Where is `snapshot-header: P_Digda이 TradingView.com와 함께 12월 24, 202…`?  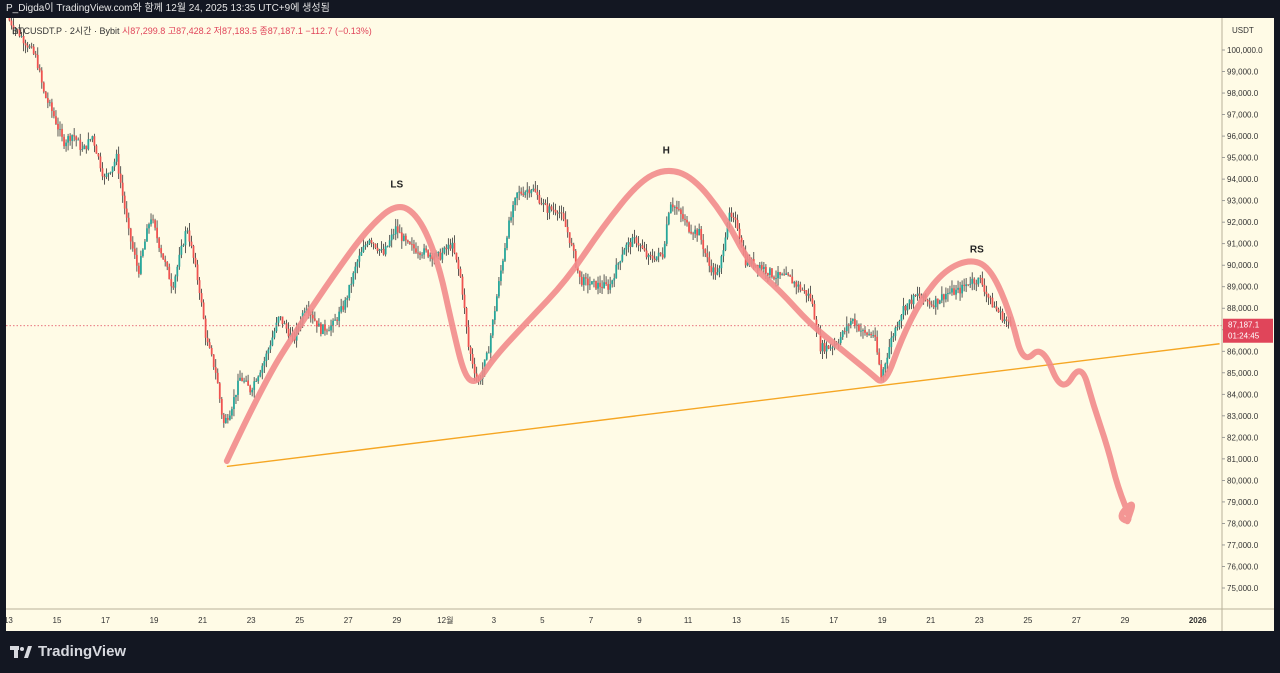
snapshot-header: P_Digda이 TradingView.com와 함께 12월 24, 202… is located at coordinates (640, 9).